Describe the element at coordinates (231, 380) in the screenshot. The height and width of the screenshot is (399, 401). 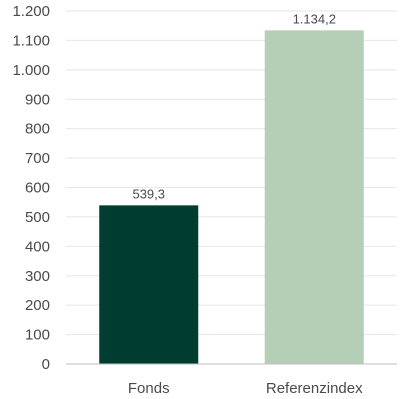
I see `x-axis: Fonds Referenzindex` at that location.